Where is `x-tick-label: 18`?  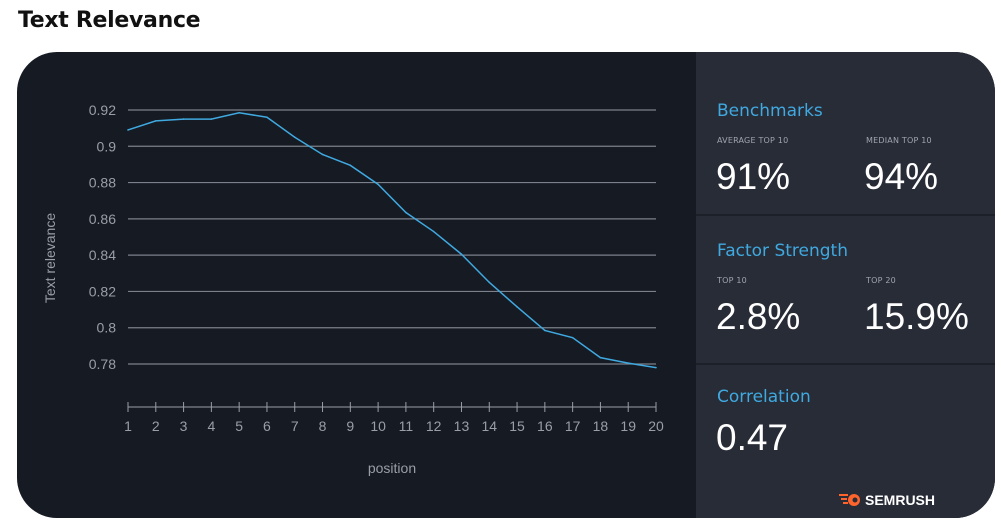 x-tick-label: 18 is located at coordinates (601, 426).